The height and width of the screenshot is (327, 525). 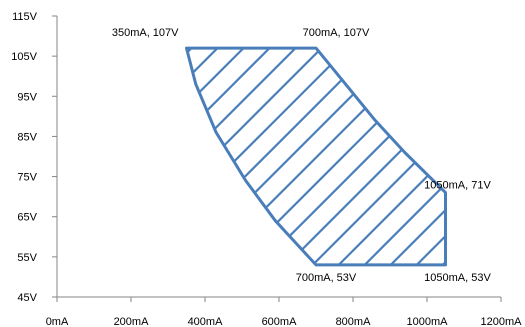 What do you see at coordinates (25, 17) in the screenshot?
I see `y-tick-label: 115V` at bounding box center [25, 17].